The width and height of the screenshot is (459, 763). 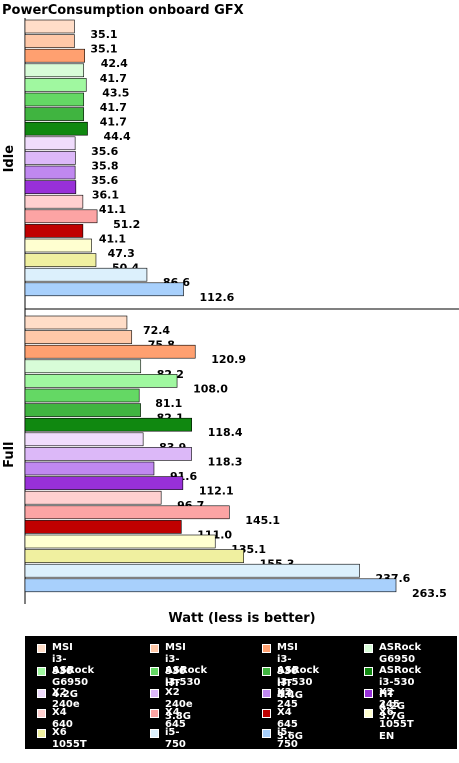 I want to click on legend-label: X4 640, so click(x=62, y=718).